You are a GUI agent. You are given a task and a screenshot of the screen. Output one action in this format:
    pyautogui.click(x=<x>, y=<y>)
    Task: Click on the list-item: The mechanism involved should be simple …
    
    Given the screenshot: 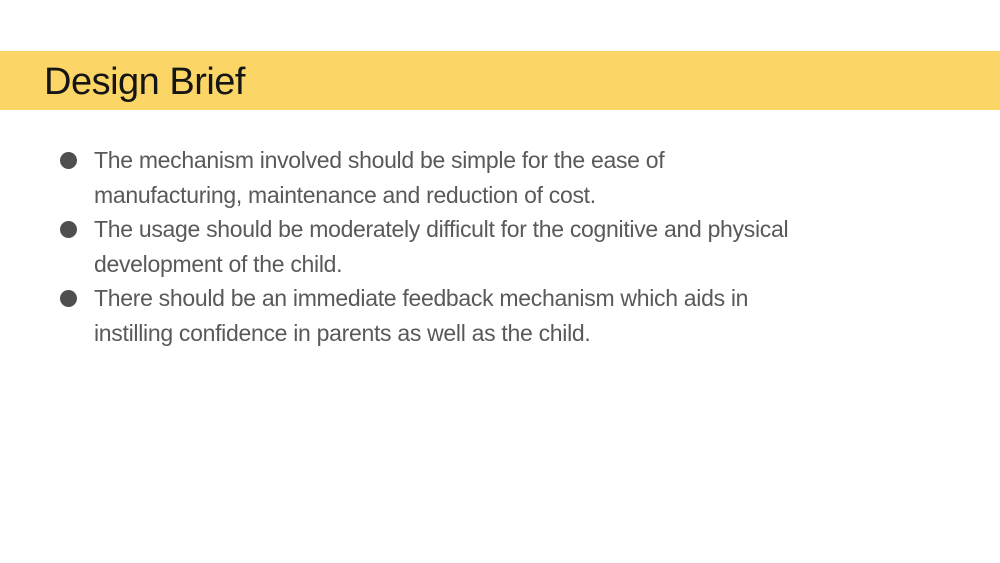 What is the action you would take?
    pyautogui.click(x=500, y=177)
    